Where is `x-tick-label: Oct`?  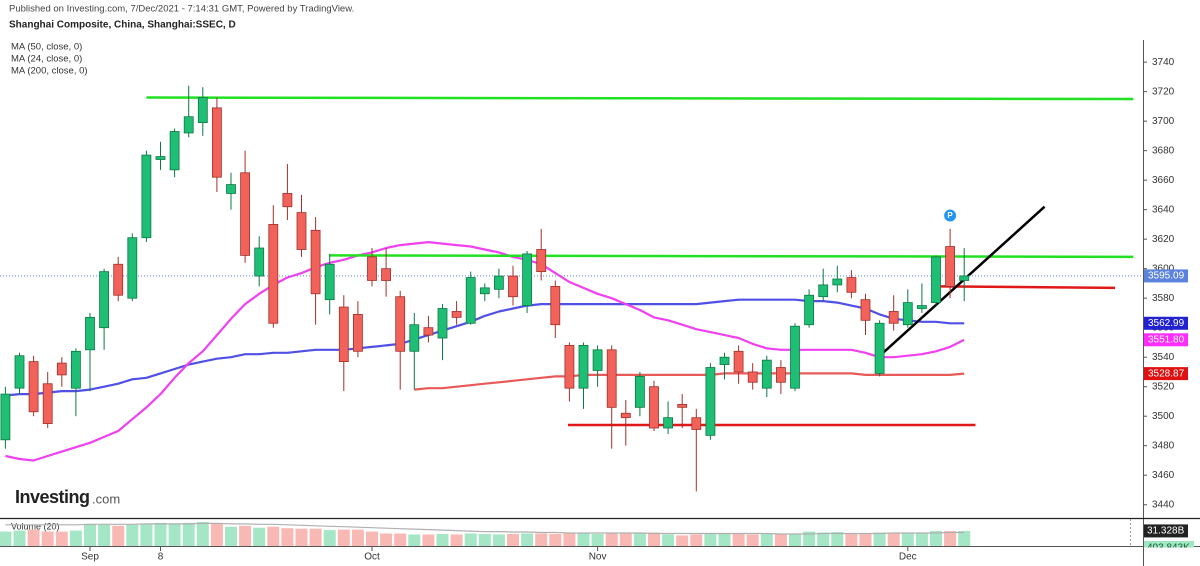
x-tick-label: Oct is located at coordinates (372, 557).